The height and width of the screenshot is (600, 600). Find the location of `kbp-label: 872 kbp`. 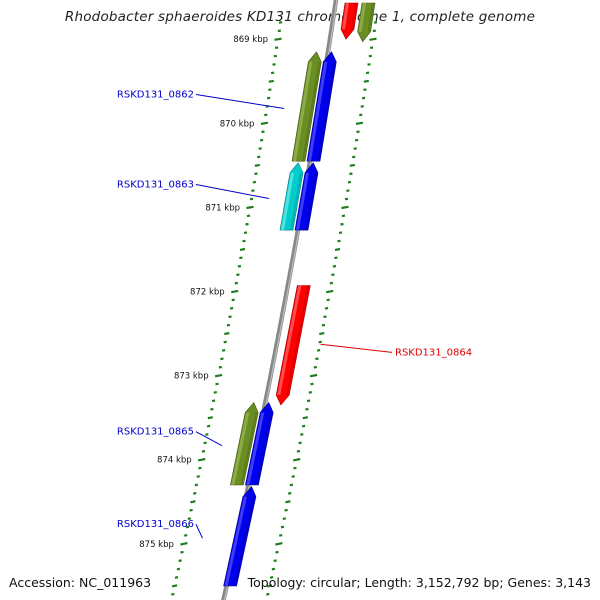

kbp-label: 872 kbp is located at coordinates (207, 293).